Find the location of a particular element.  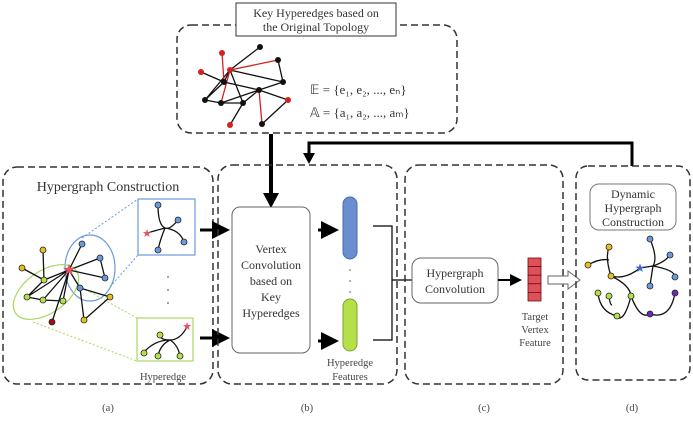

vc-line2: Convolution is located at coordinates (271, 265).